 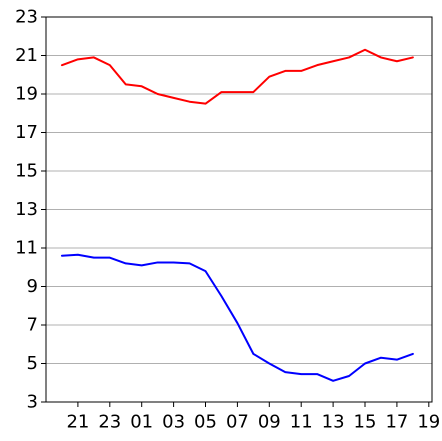 I want to click on x-tick-label: 13, so click(x=333, y=422).